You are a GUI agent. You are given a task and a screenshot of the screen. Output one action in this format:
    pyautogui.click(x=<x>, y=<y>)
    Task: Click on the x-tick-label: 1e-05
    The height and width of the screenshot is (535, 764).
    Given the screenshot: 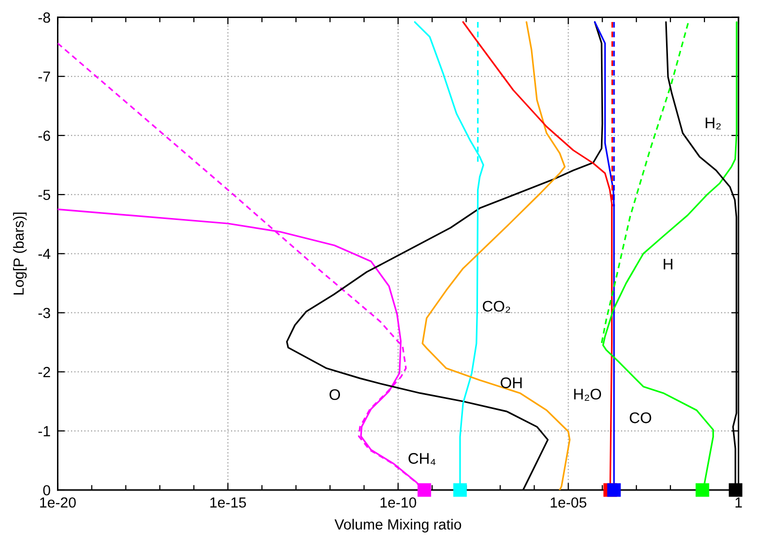 What is the action you would take?
    pyautogui.click(x=568, y=502)
    